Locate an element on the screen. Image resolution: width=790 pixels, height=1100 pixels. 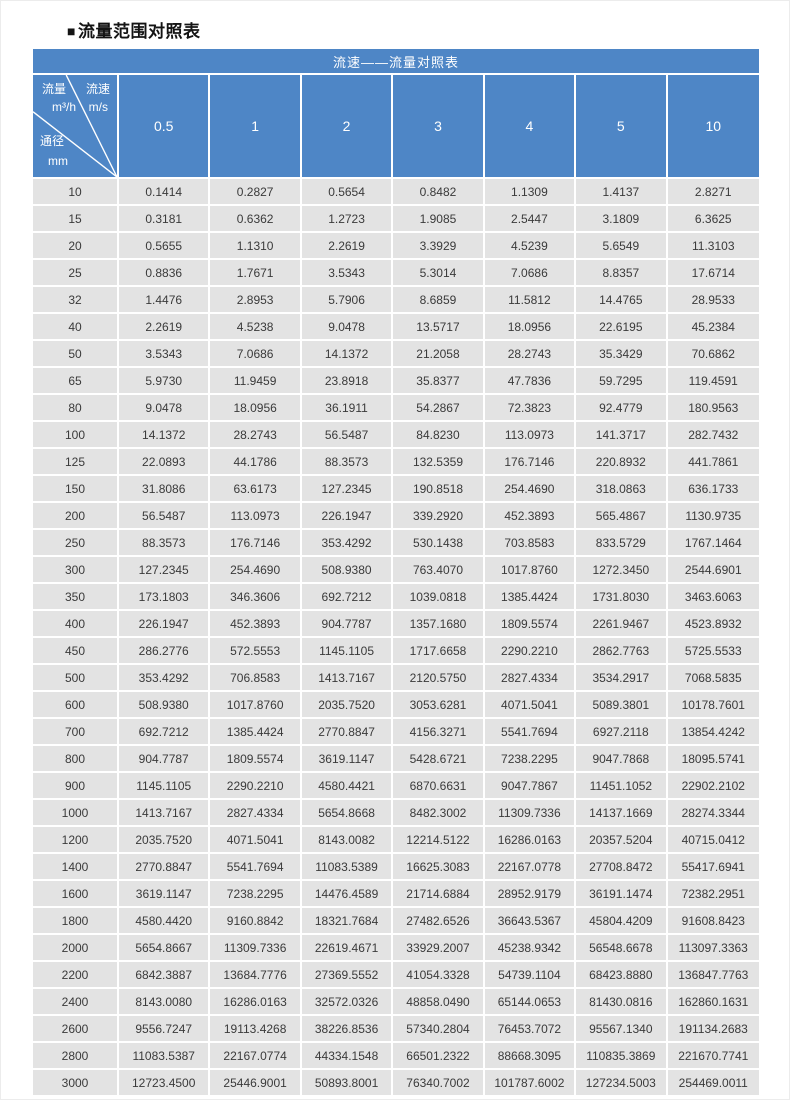
flow-value-cell: 22167.0774 is located at coordinates (256, 1056).